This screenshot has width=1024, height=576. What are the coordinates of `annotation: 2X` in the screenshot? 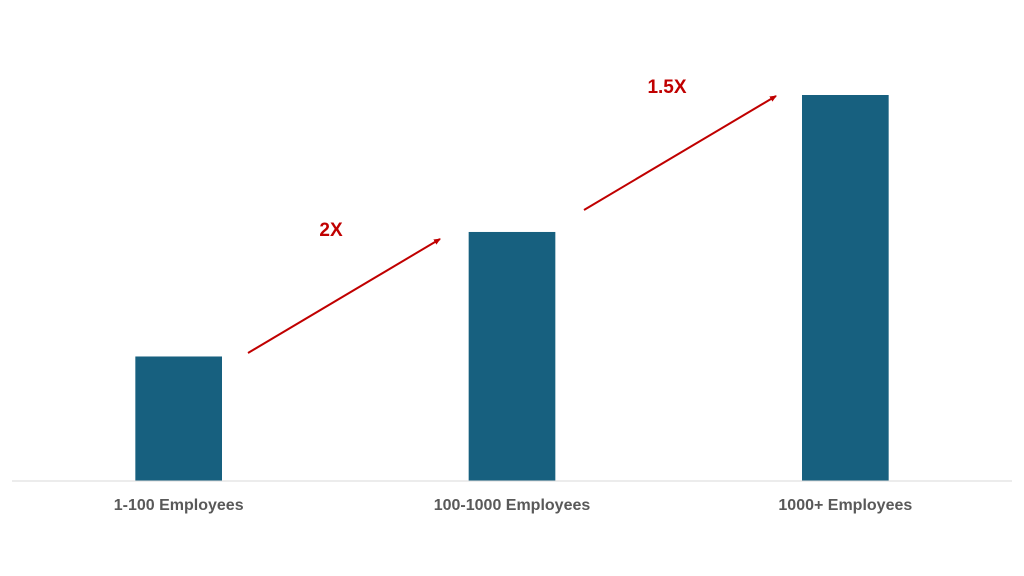 It's located at (331, 230).